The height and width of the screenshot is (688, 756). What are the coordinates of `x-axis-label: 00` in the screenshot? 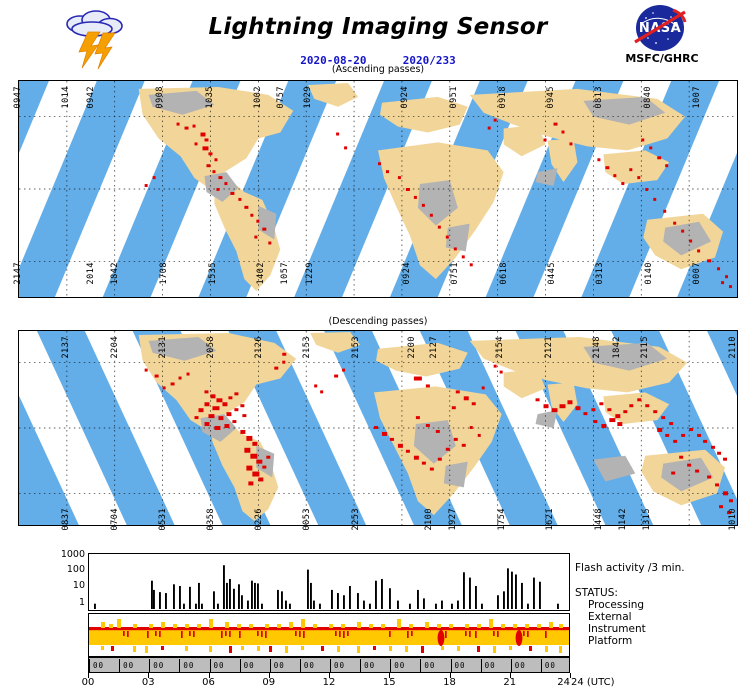 It's located at (88, 682).